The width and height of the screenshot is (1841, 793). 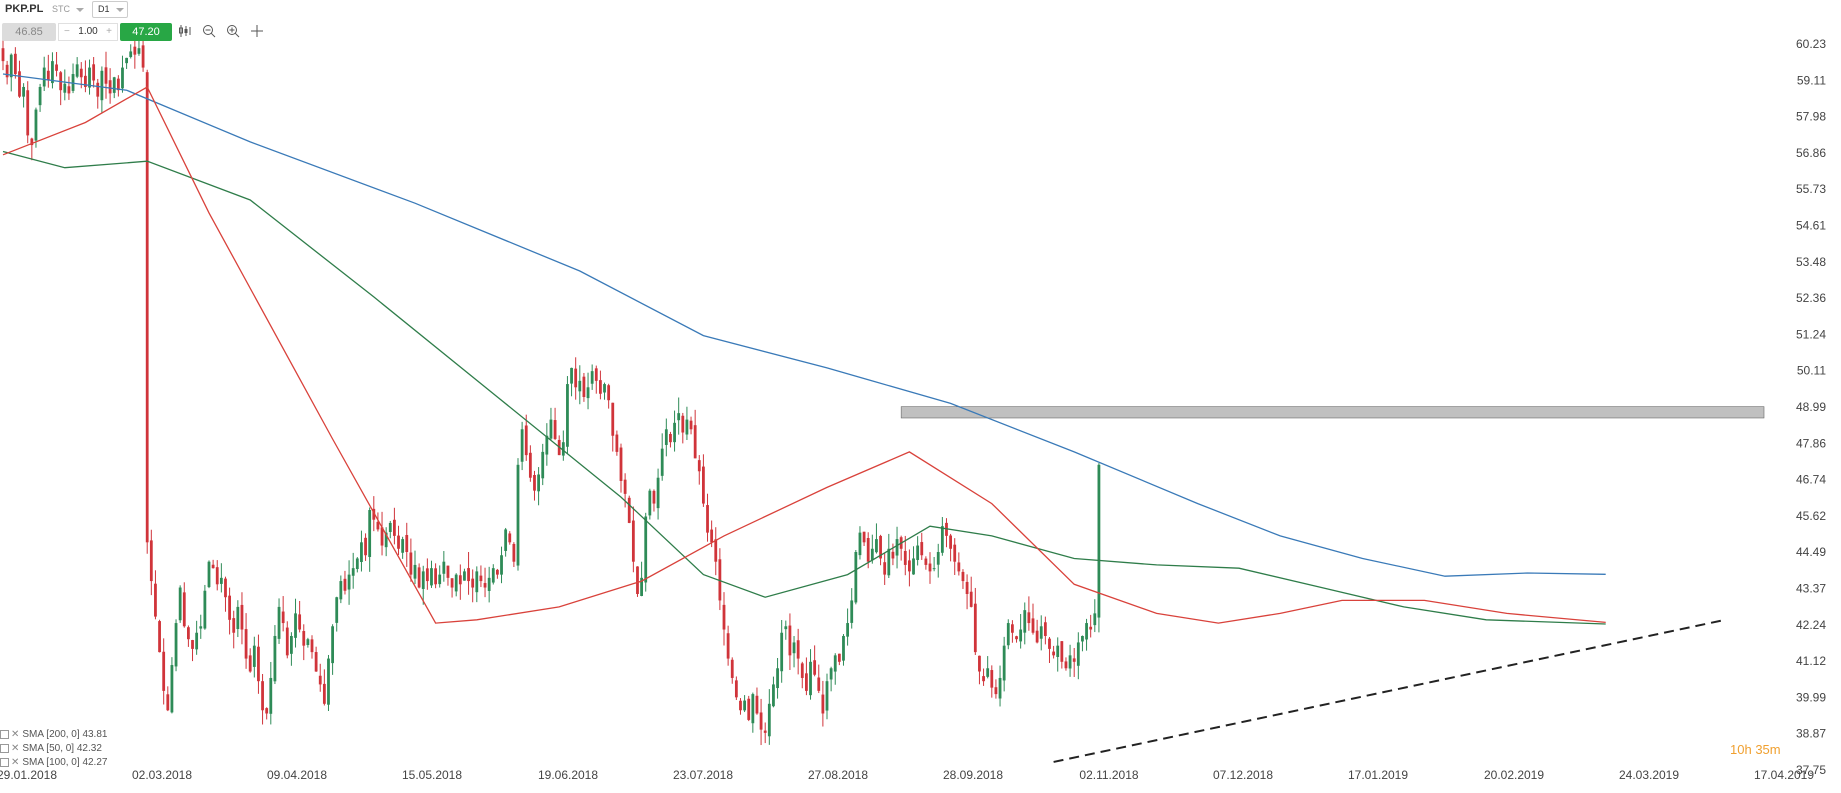 What do you see at coordinates (185, 33) in the screenshot?
I see `candles-icon` at bounding box center [185, 33].